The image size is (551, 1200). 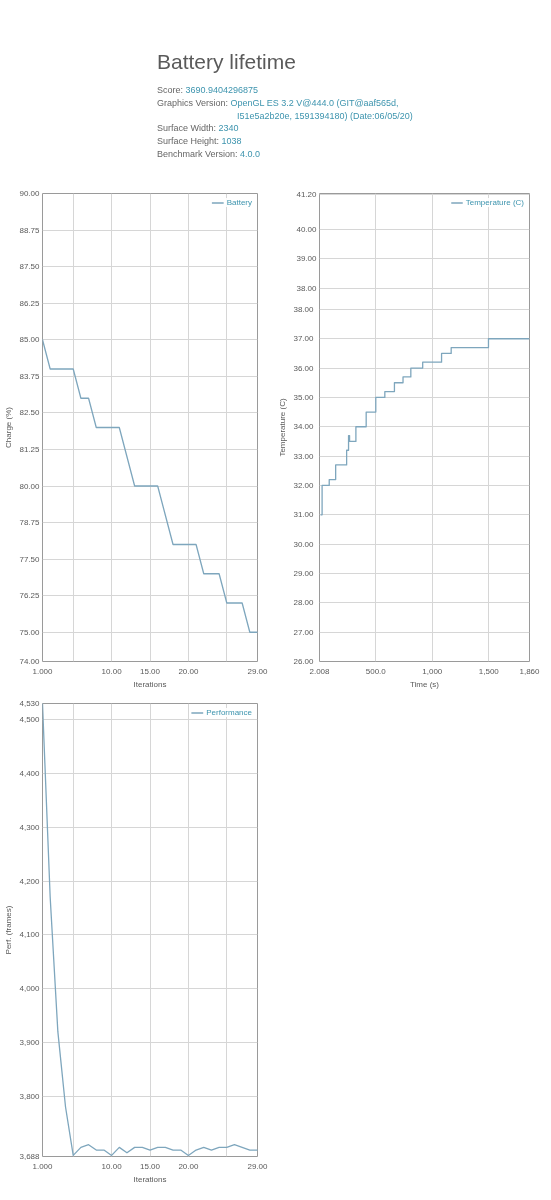 What do you see at coordinates (489, 671) in the screenshot?
I see `x-tick-label: 1,500` at bounding box center [489, 671].